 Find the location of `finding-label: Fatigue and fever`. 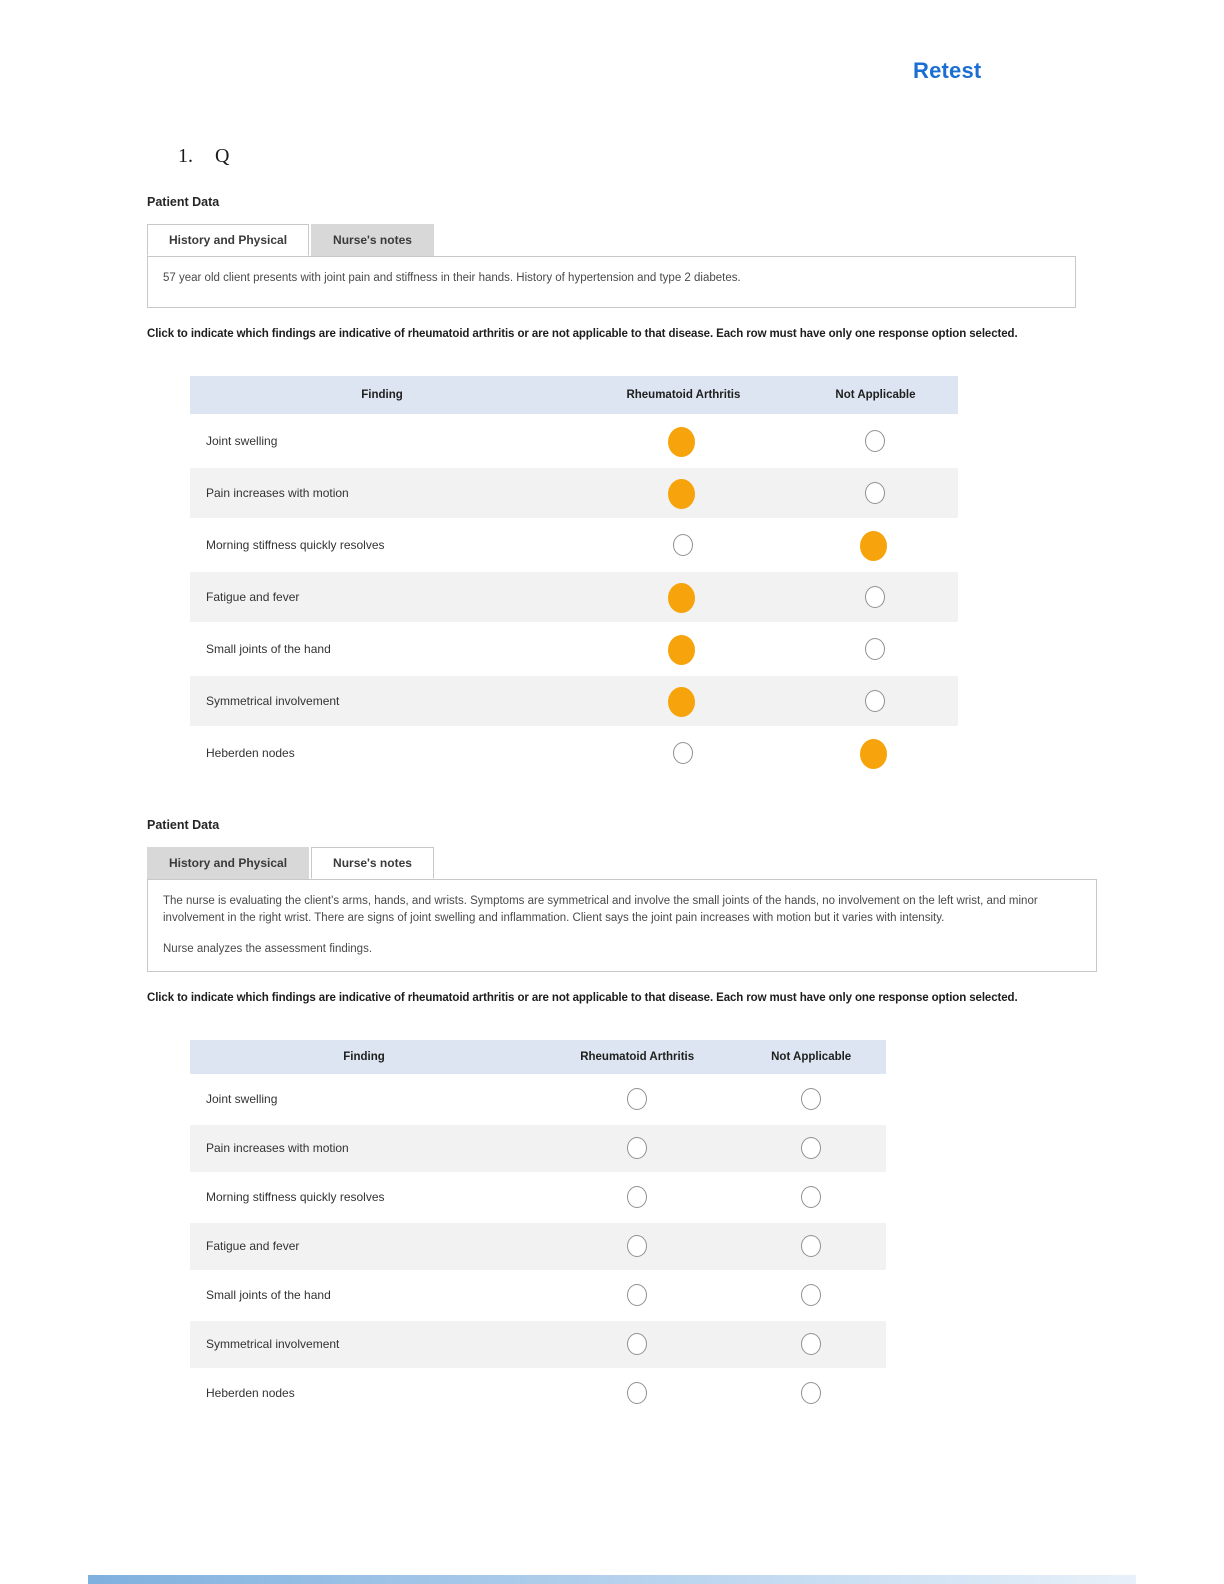

finding-label: Fatigue and fever is located at coordinates (382, 597).